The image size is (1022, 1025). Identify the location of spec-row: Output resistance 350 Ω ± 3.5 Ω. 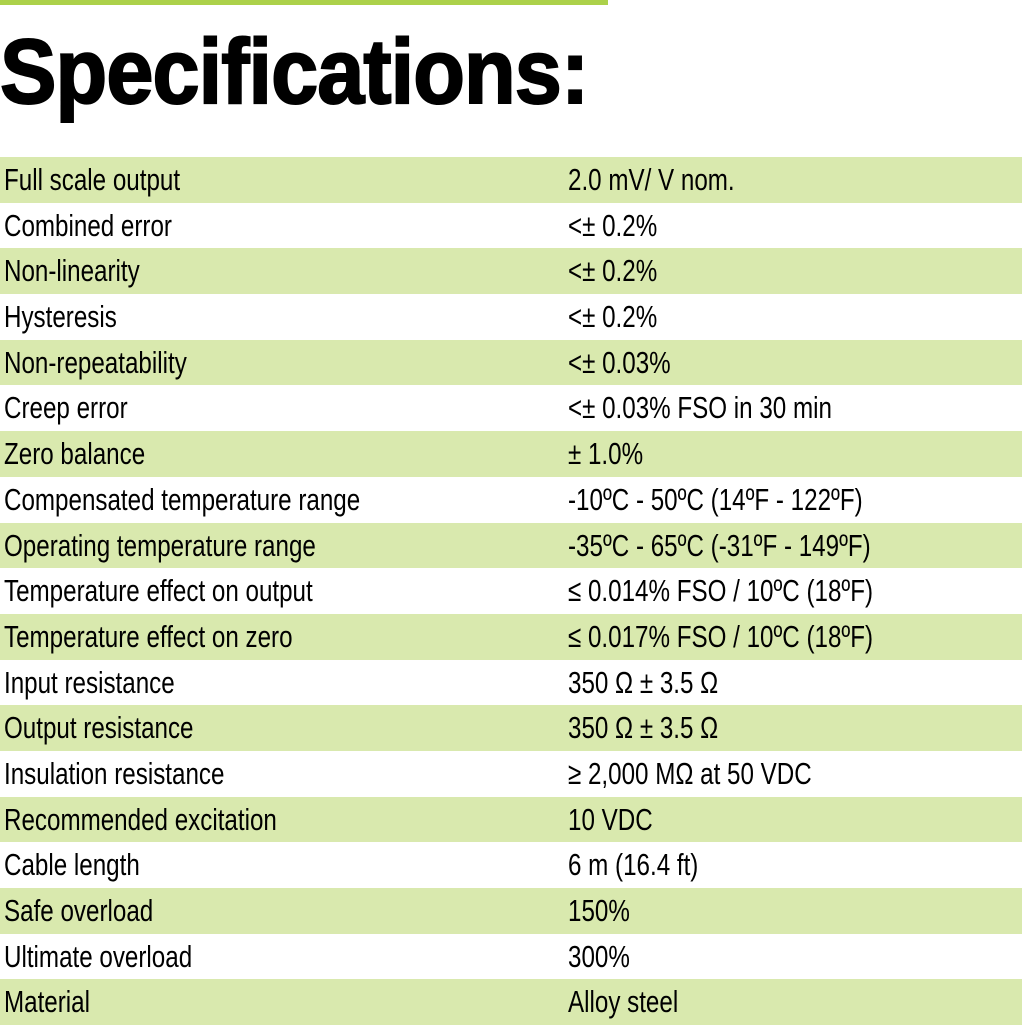
(511, 728).